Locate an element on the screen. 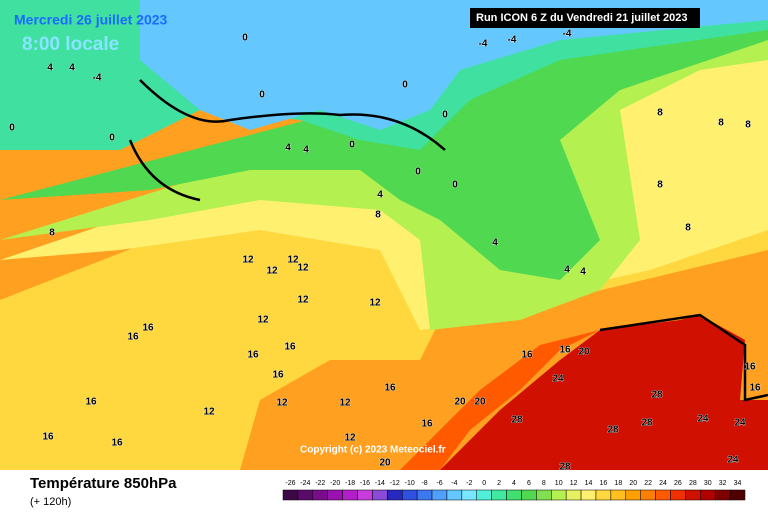 The height and width of the screenshot is (517, 768). legend-label: -4 is located at coordinates (454, 483).